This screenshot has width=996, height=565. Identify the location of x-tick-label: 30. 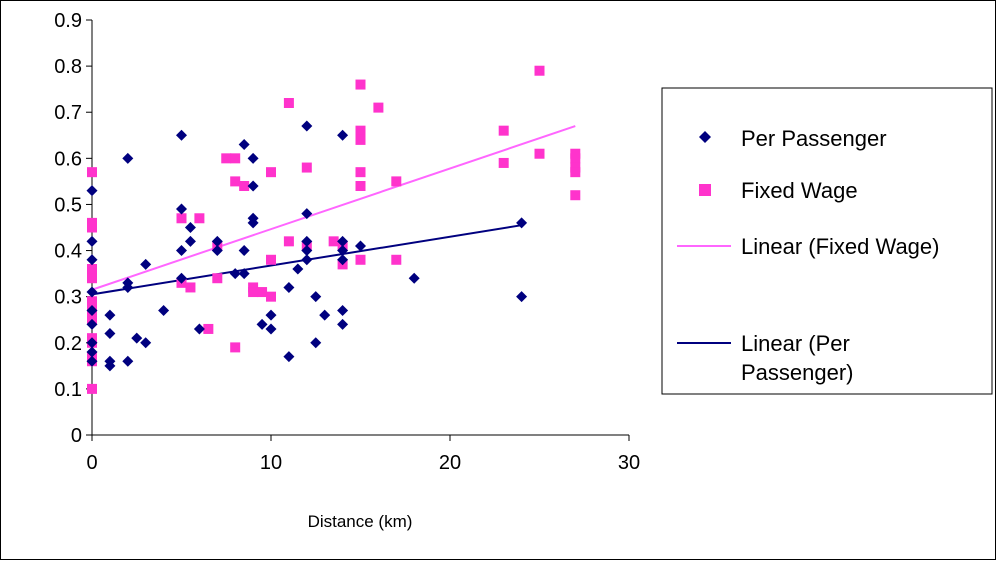
(629, 463).